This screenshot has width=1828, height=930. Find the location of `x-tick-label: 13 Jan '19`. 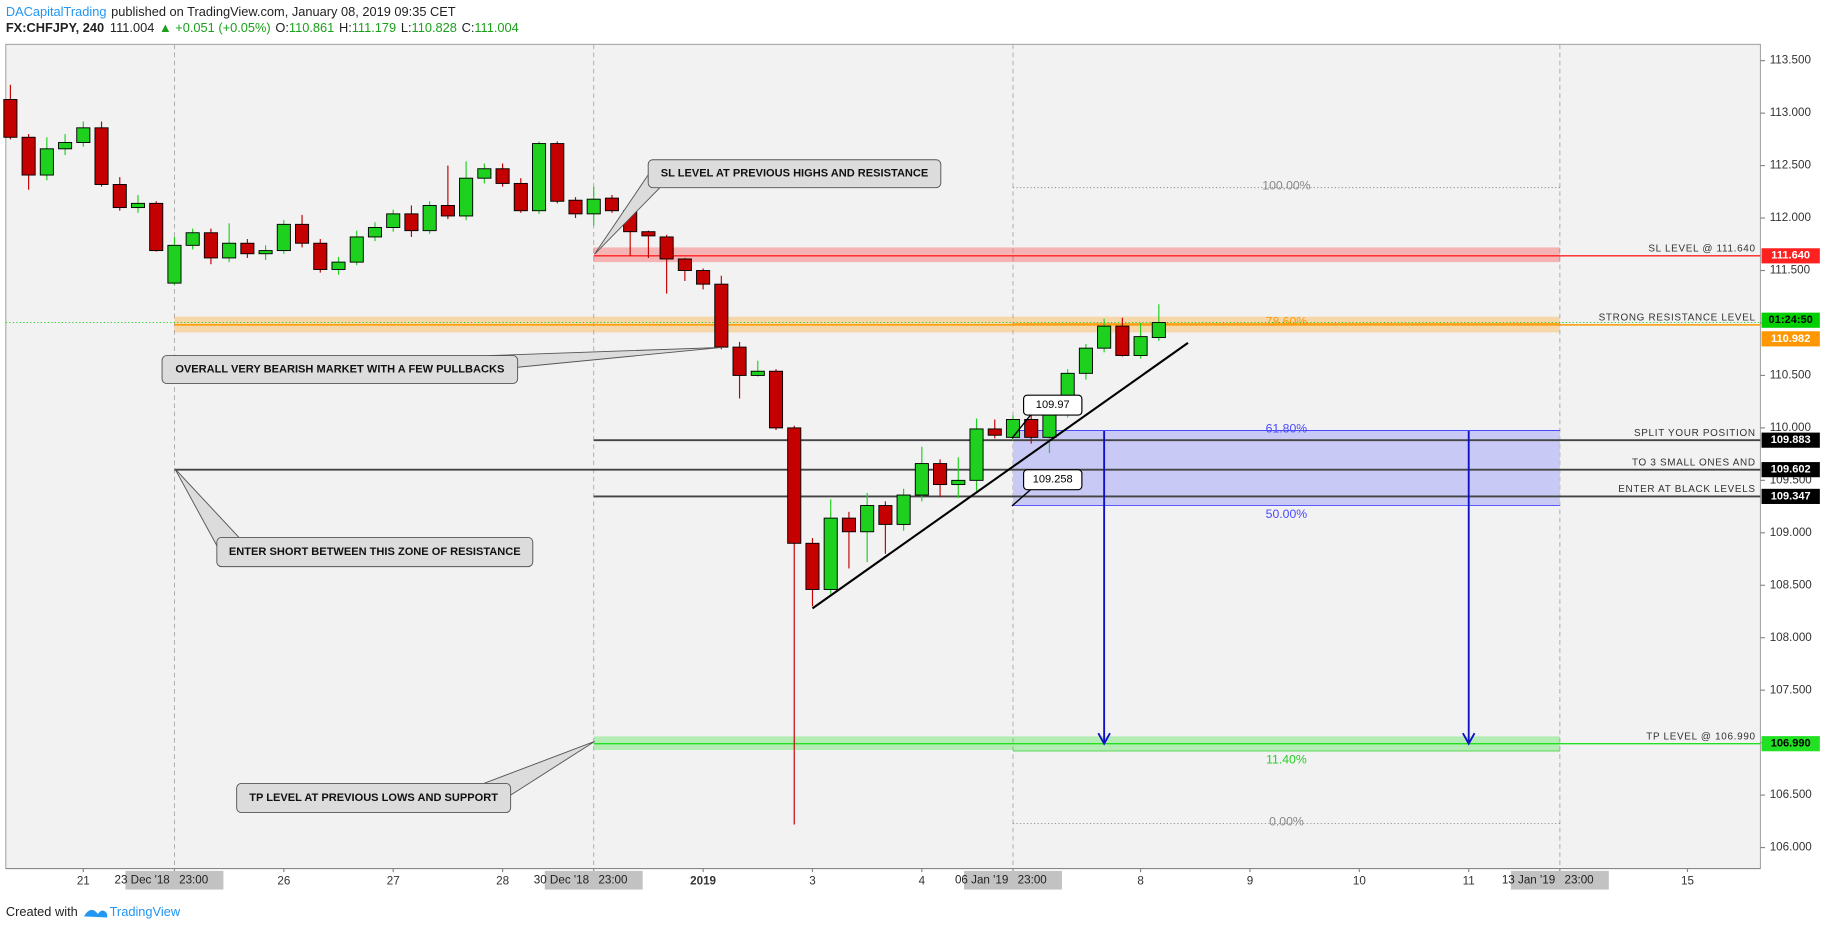

x-tick-label: 13 Jan '19 is located at coordinates (1528, 879).